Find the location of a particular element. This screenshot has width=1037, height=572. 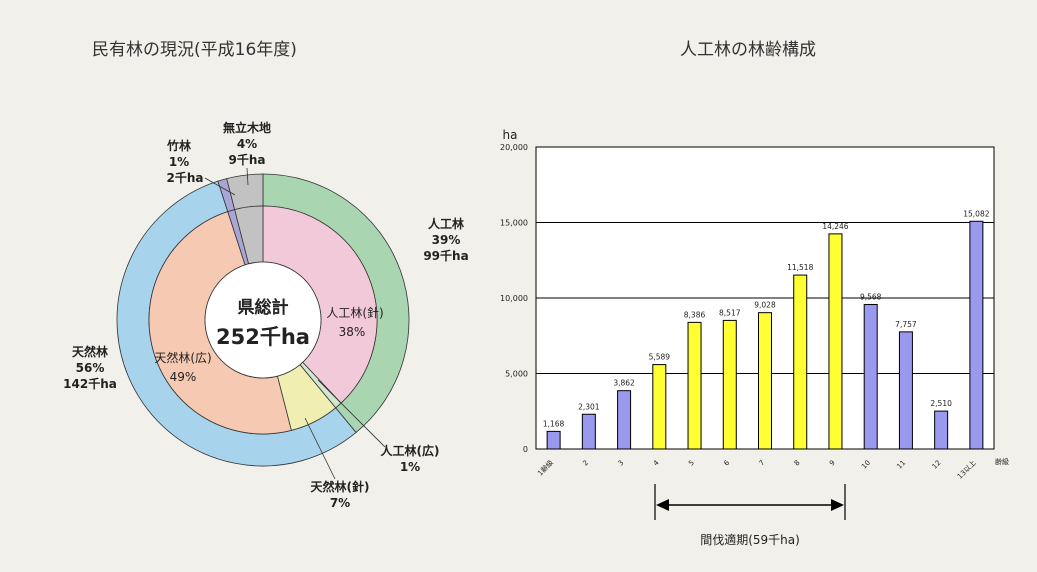

y-axis-unit: ha is located at coordinates (510, 135).